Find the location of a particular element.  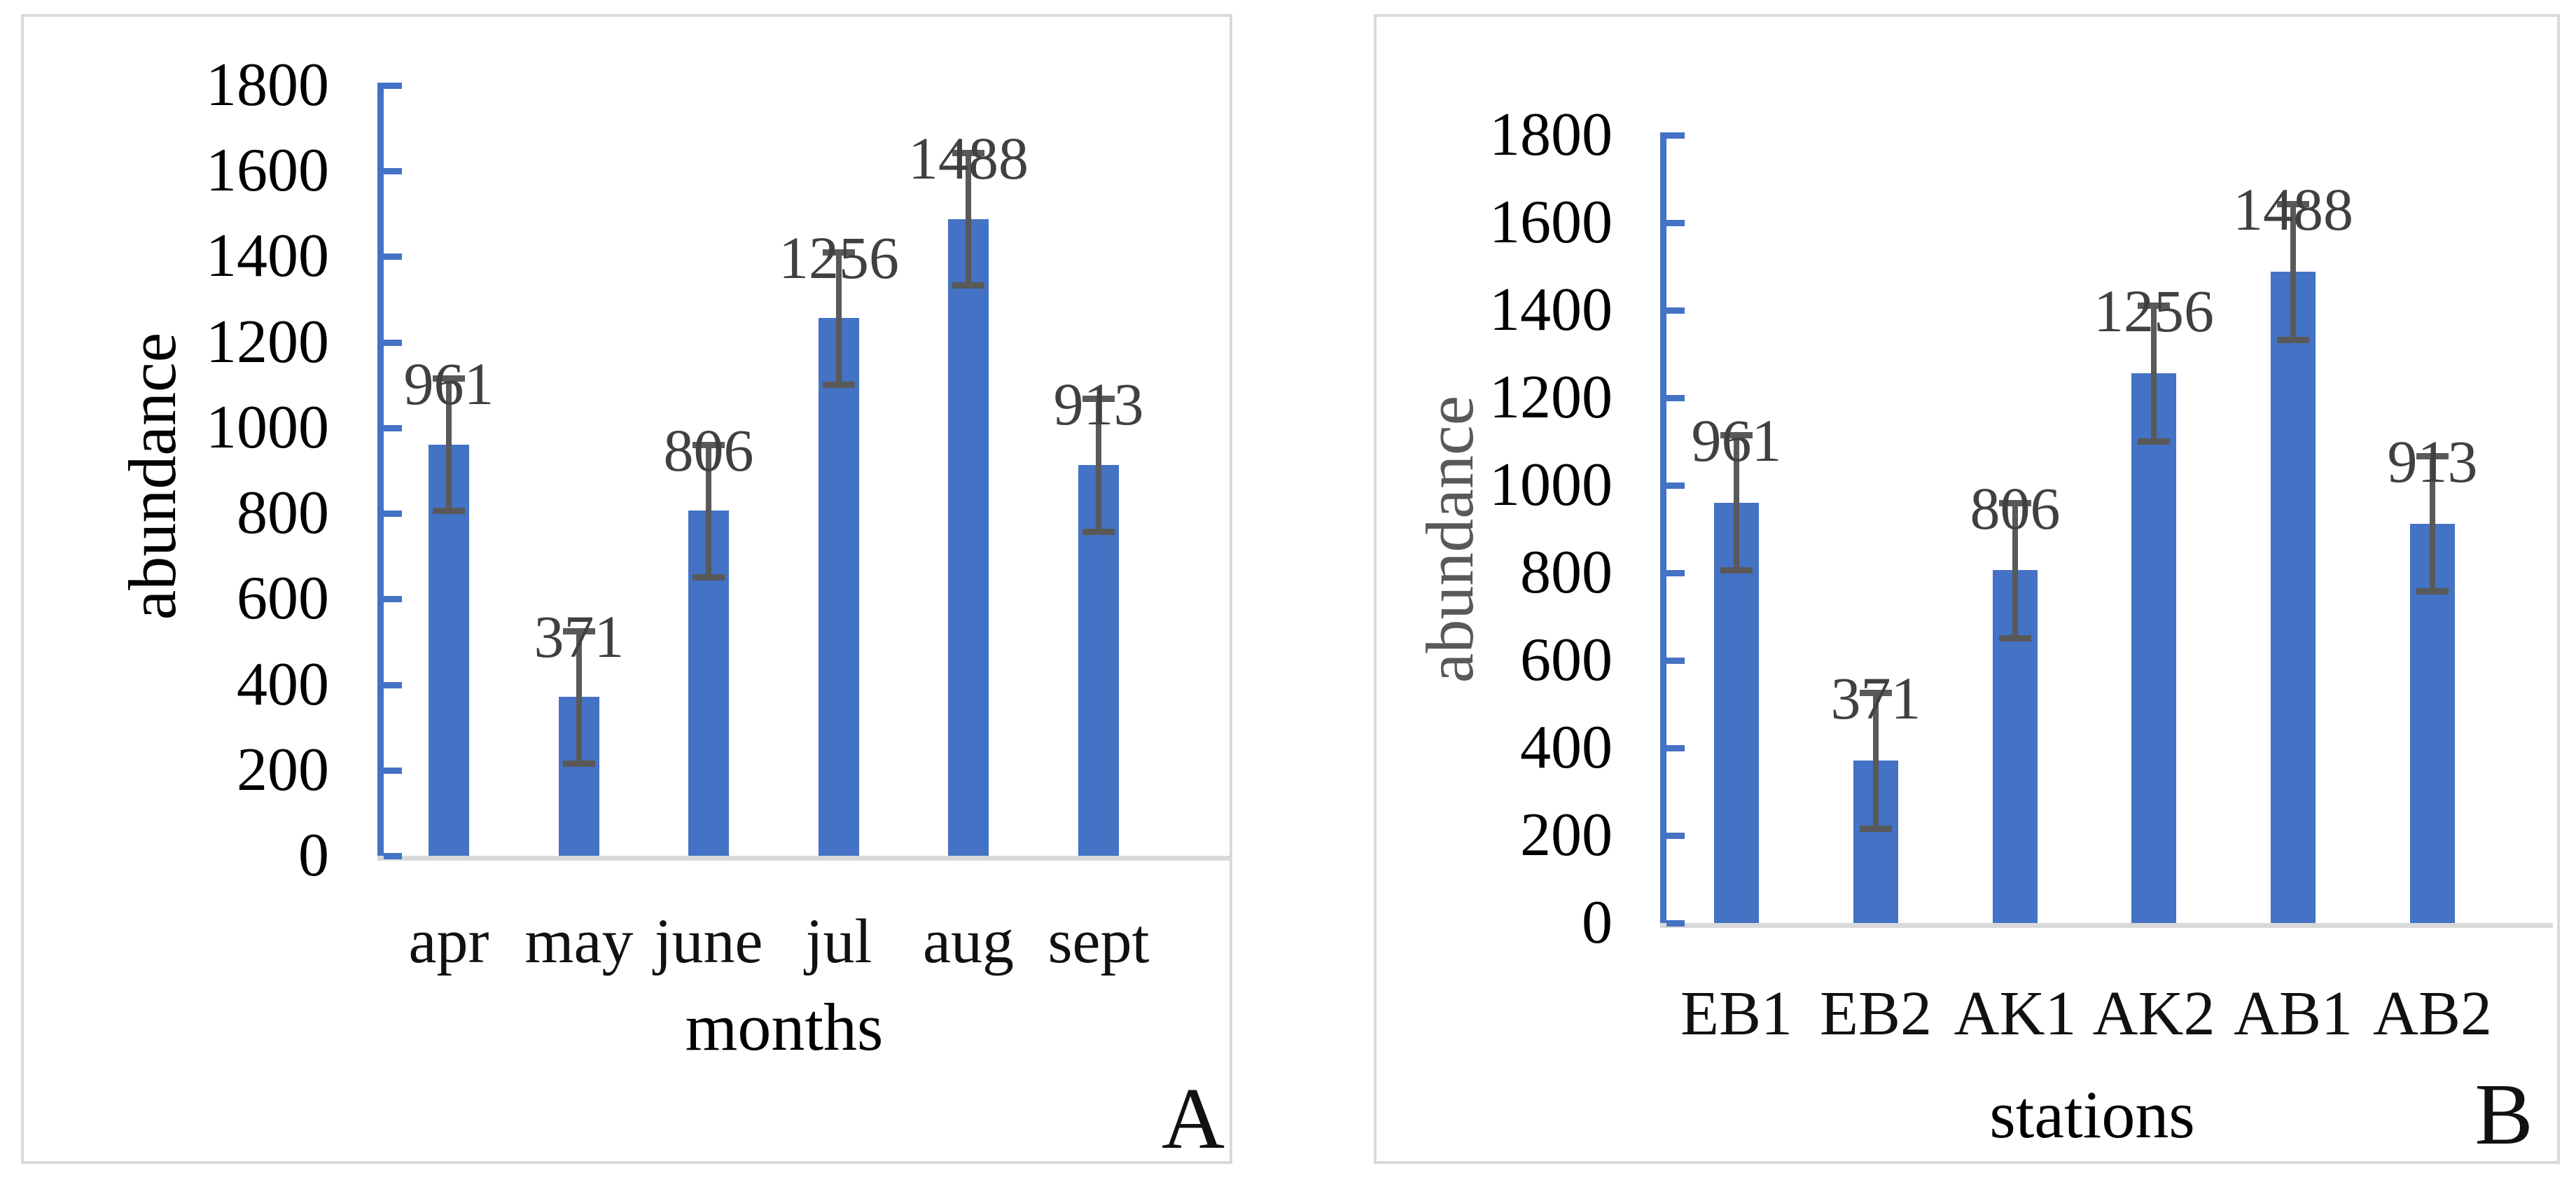

data-label: 961 is located at coordinates (448, 383).